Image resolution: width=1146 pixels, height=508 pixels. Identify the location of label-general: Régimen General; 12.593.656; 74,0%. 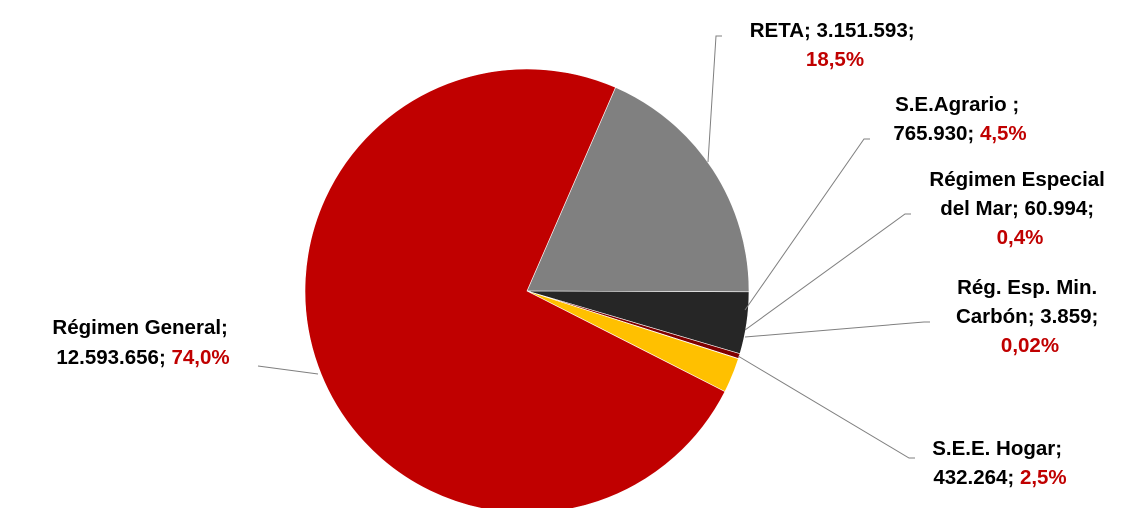
(142, 342).